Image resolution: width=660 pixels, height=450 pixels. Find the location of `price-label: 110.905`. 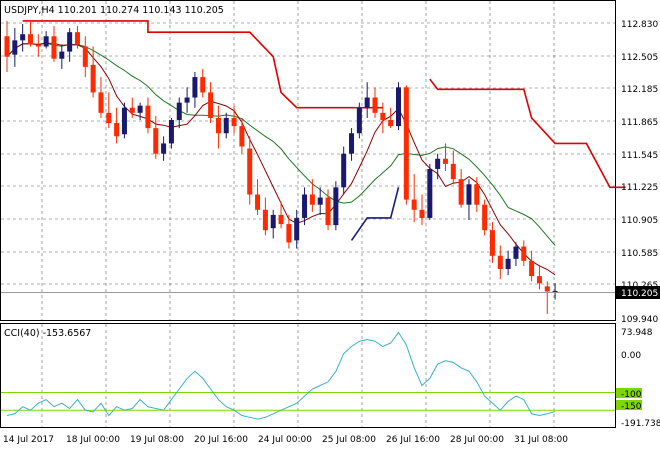

price-label: 110.905 is located at coordinates (639, 221).